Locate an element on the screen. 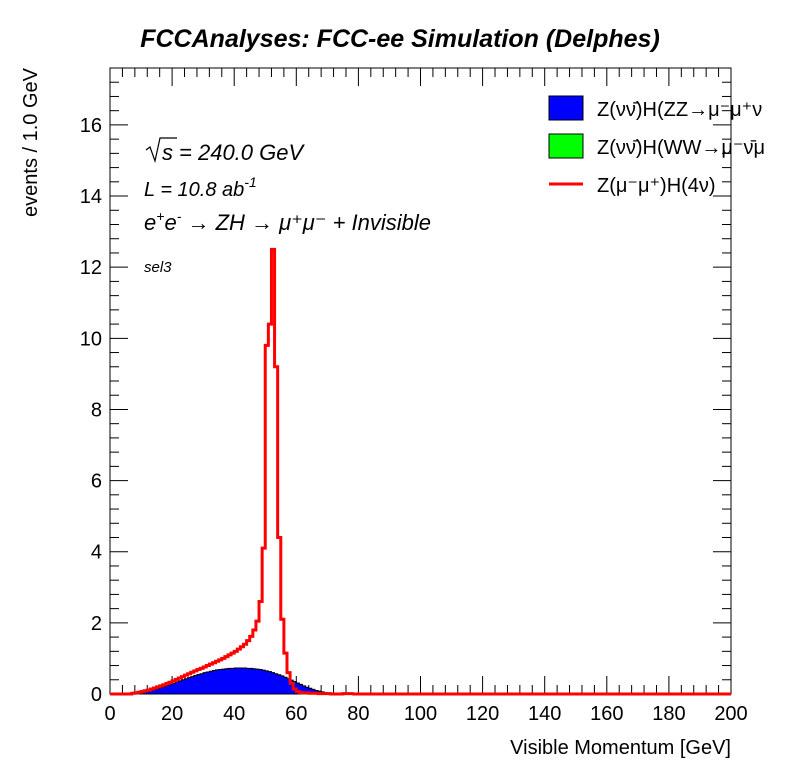 Image resolution: width=796 pixels, height=772 pixels. selection-label: sel3 is located at coordinates (158, 267).